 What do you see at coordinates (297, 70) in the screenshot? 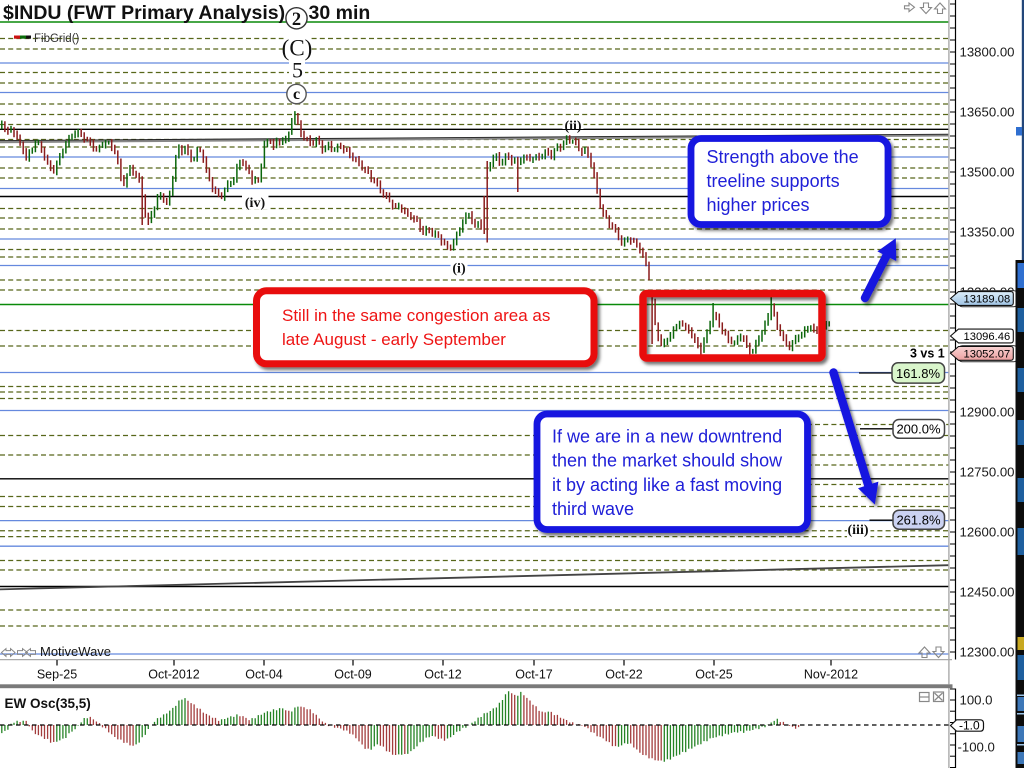
I see `svg-text: 5` at bounding box center [297, 70].